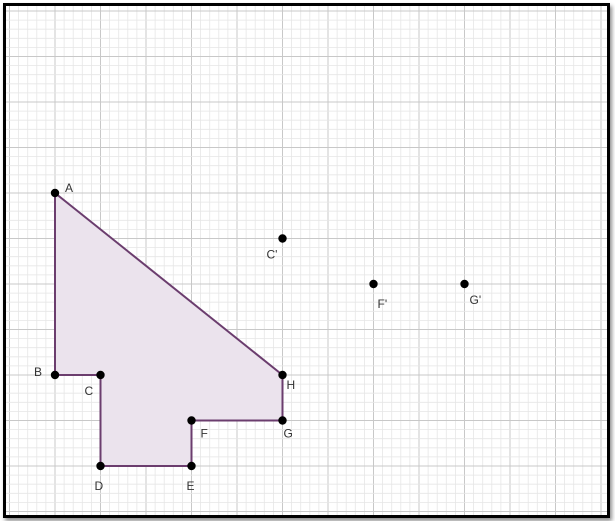  I want to click on point-f, so click(191, 420).